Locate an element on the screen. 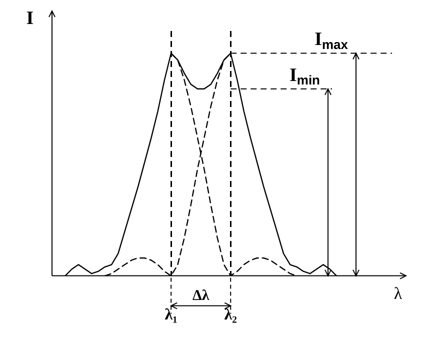 The width and height of the screenshot is (434, 359). y-axis-title: I is located at coordinates (30, 18).